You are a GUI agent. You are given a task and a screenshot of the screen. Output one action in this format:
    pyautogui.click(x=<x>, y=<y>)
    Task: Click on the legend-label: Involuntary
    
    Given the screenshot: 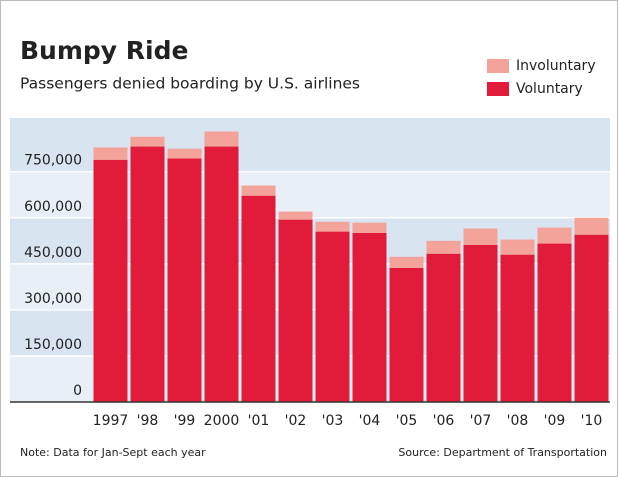 What is the action you would take?
    pyautogui.click(x=556, y=66)
    